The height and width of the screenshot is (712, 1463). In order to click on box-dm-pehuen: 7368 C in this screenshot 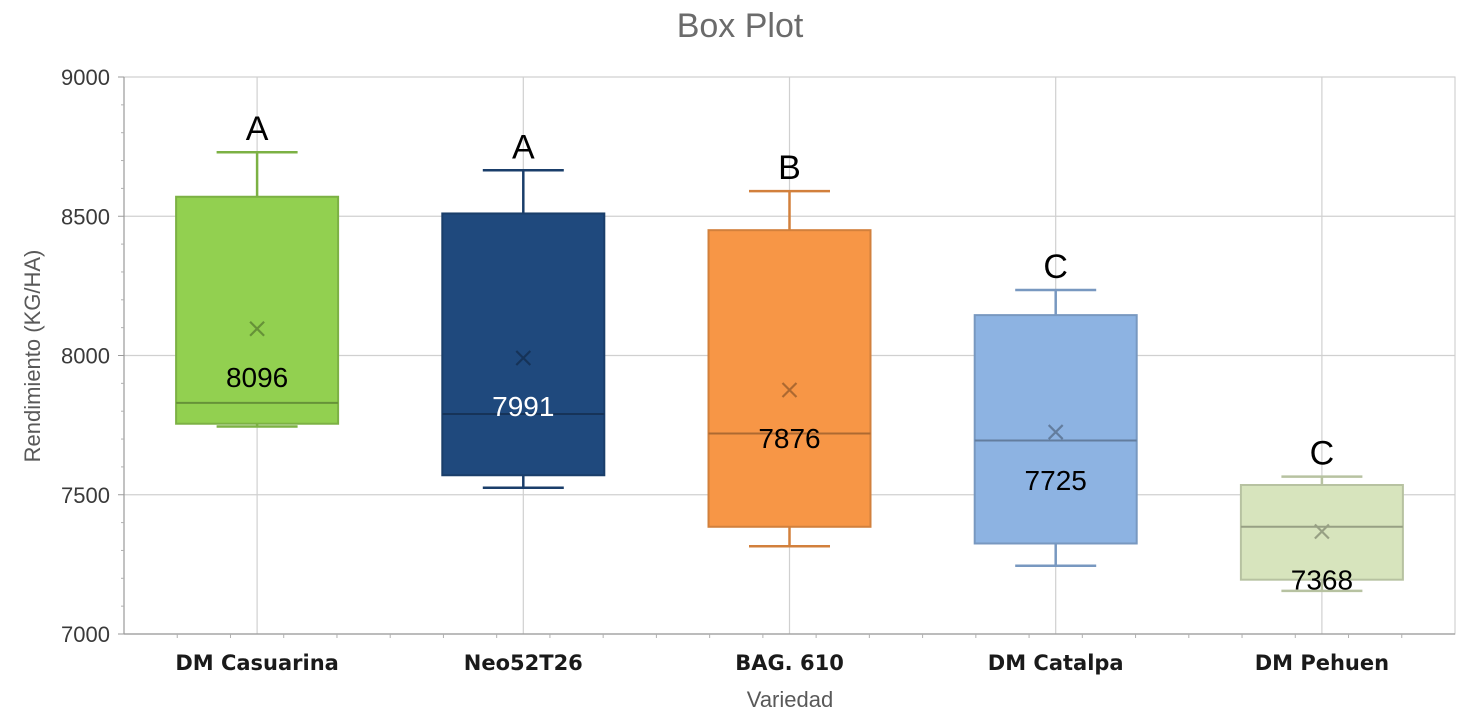, I will do `click(1321, 515)`.